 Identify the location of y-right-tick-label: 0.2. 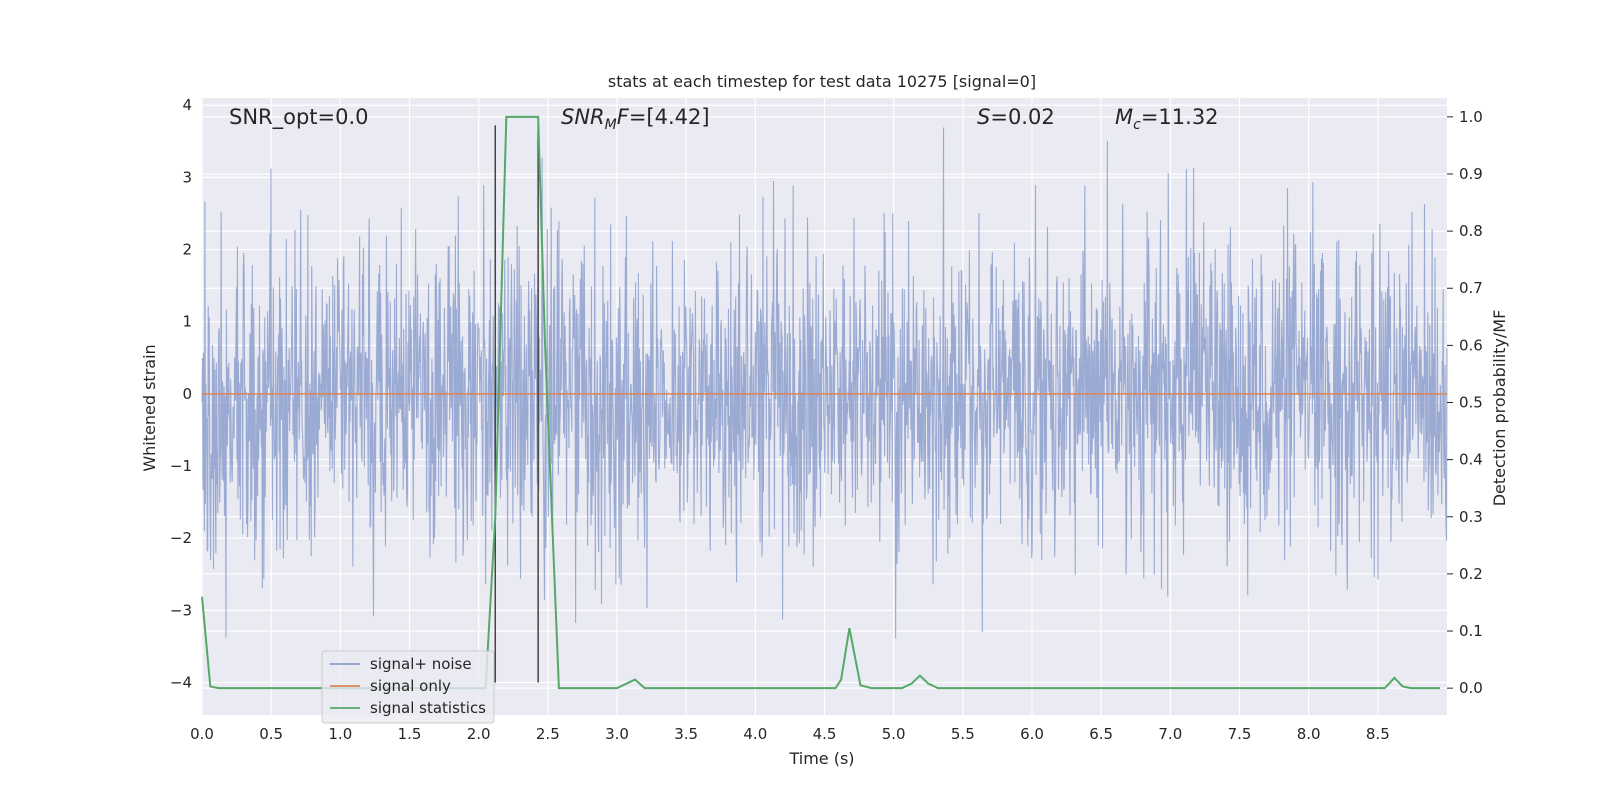
(1471, 574).